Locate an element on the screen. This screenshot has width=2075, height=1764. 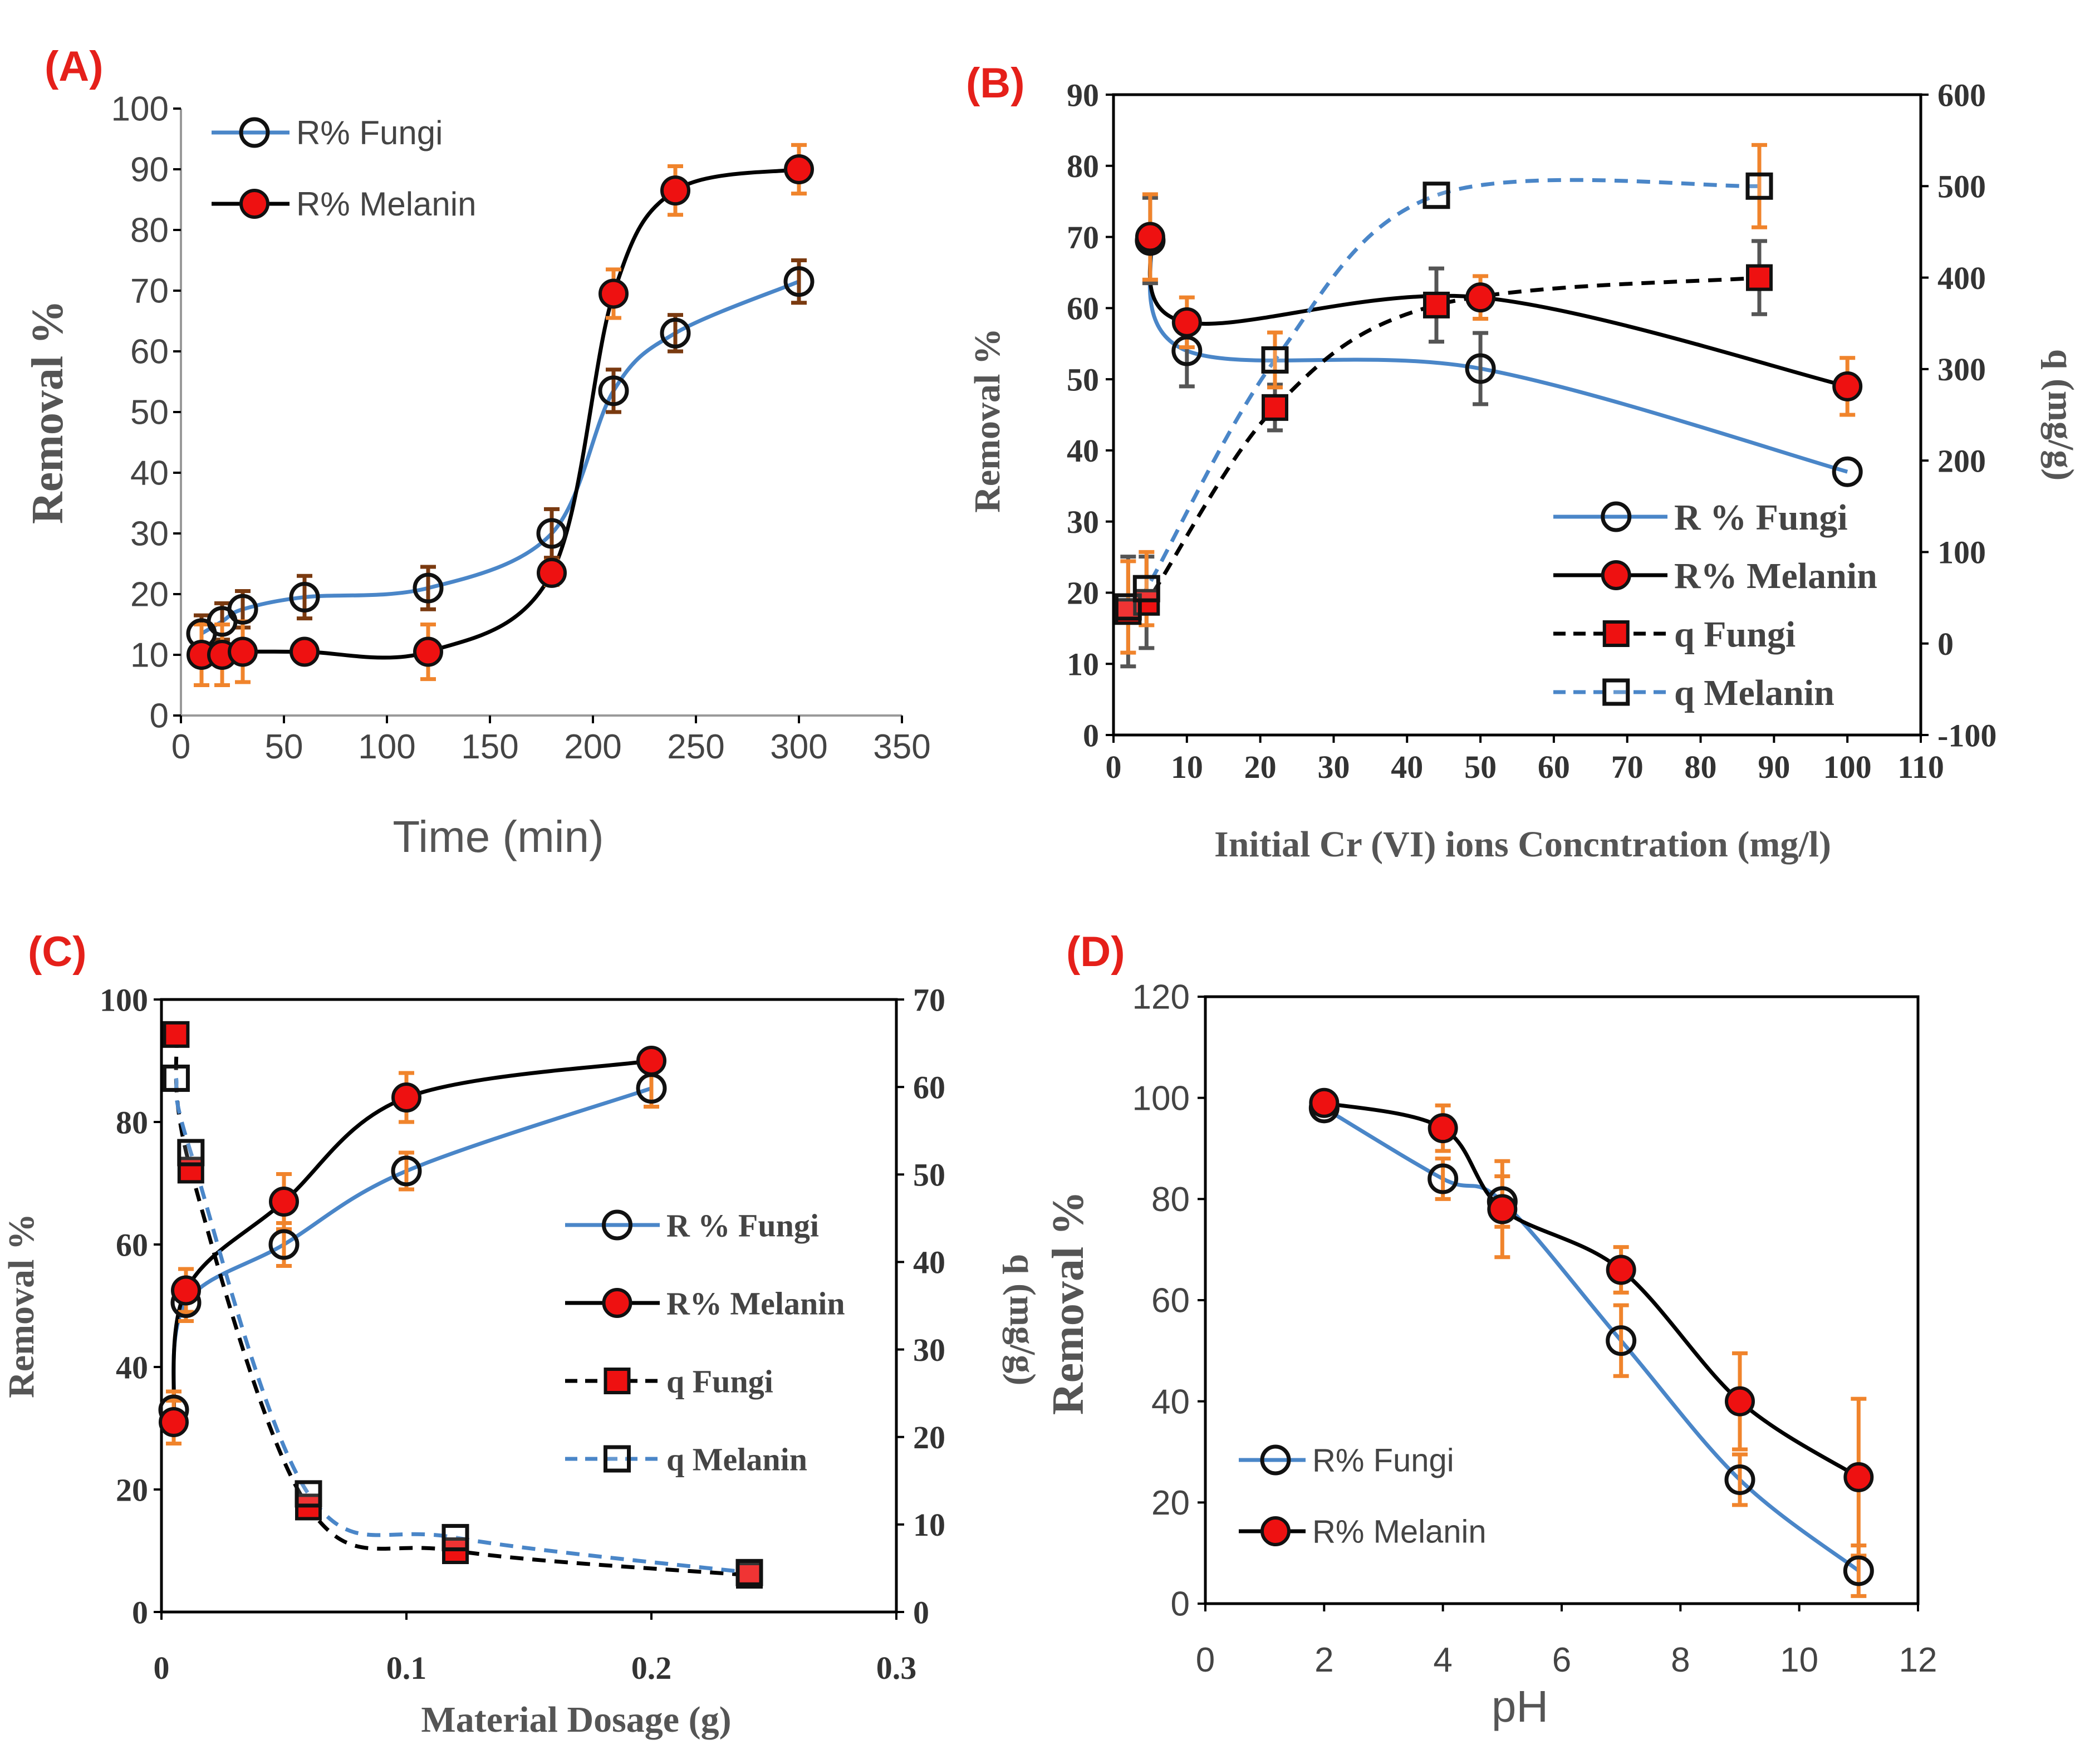
x-tick-label: 50 is located at coordinates (1480, 767).